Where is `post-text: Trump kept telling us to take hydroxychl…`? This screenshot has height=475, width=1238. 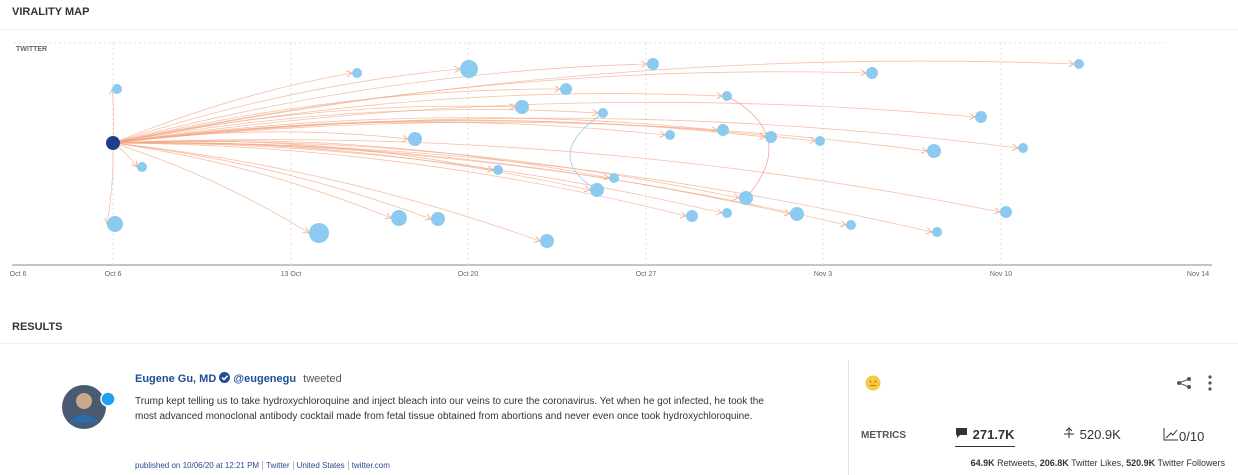 post-text: Trump kept telling us to take hydroxychl… is located at coordinates (449, 409).